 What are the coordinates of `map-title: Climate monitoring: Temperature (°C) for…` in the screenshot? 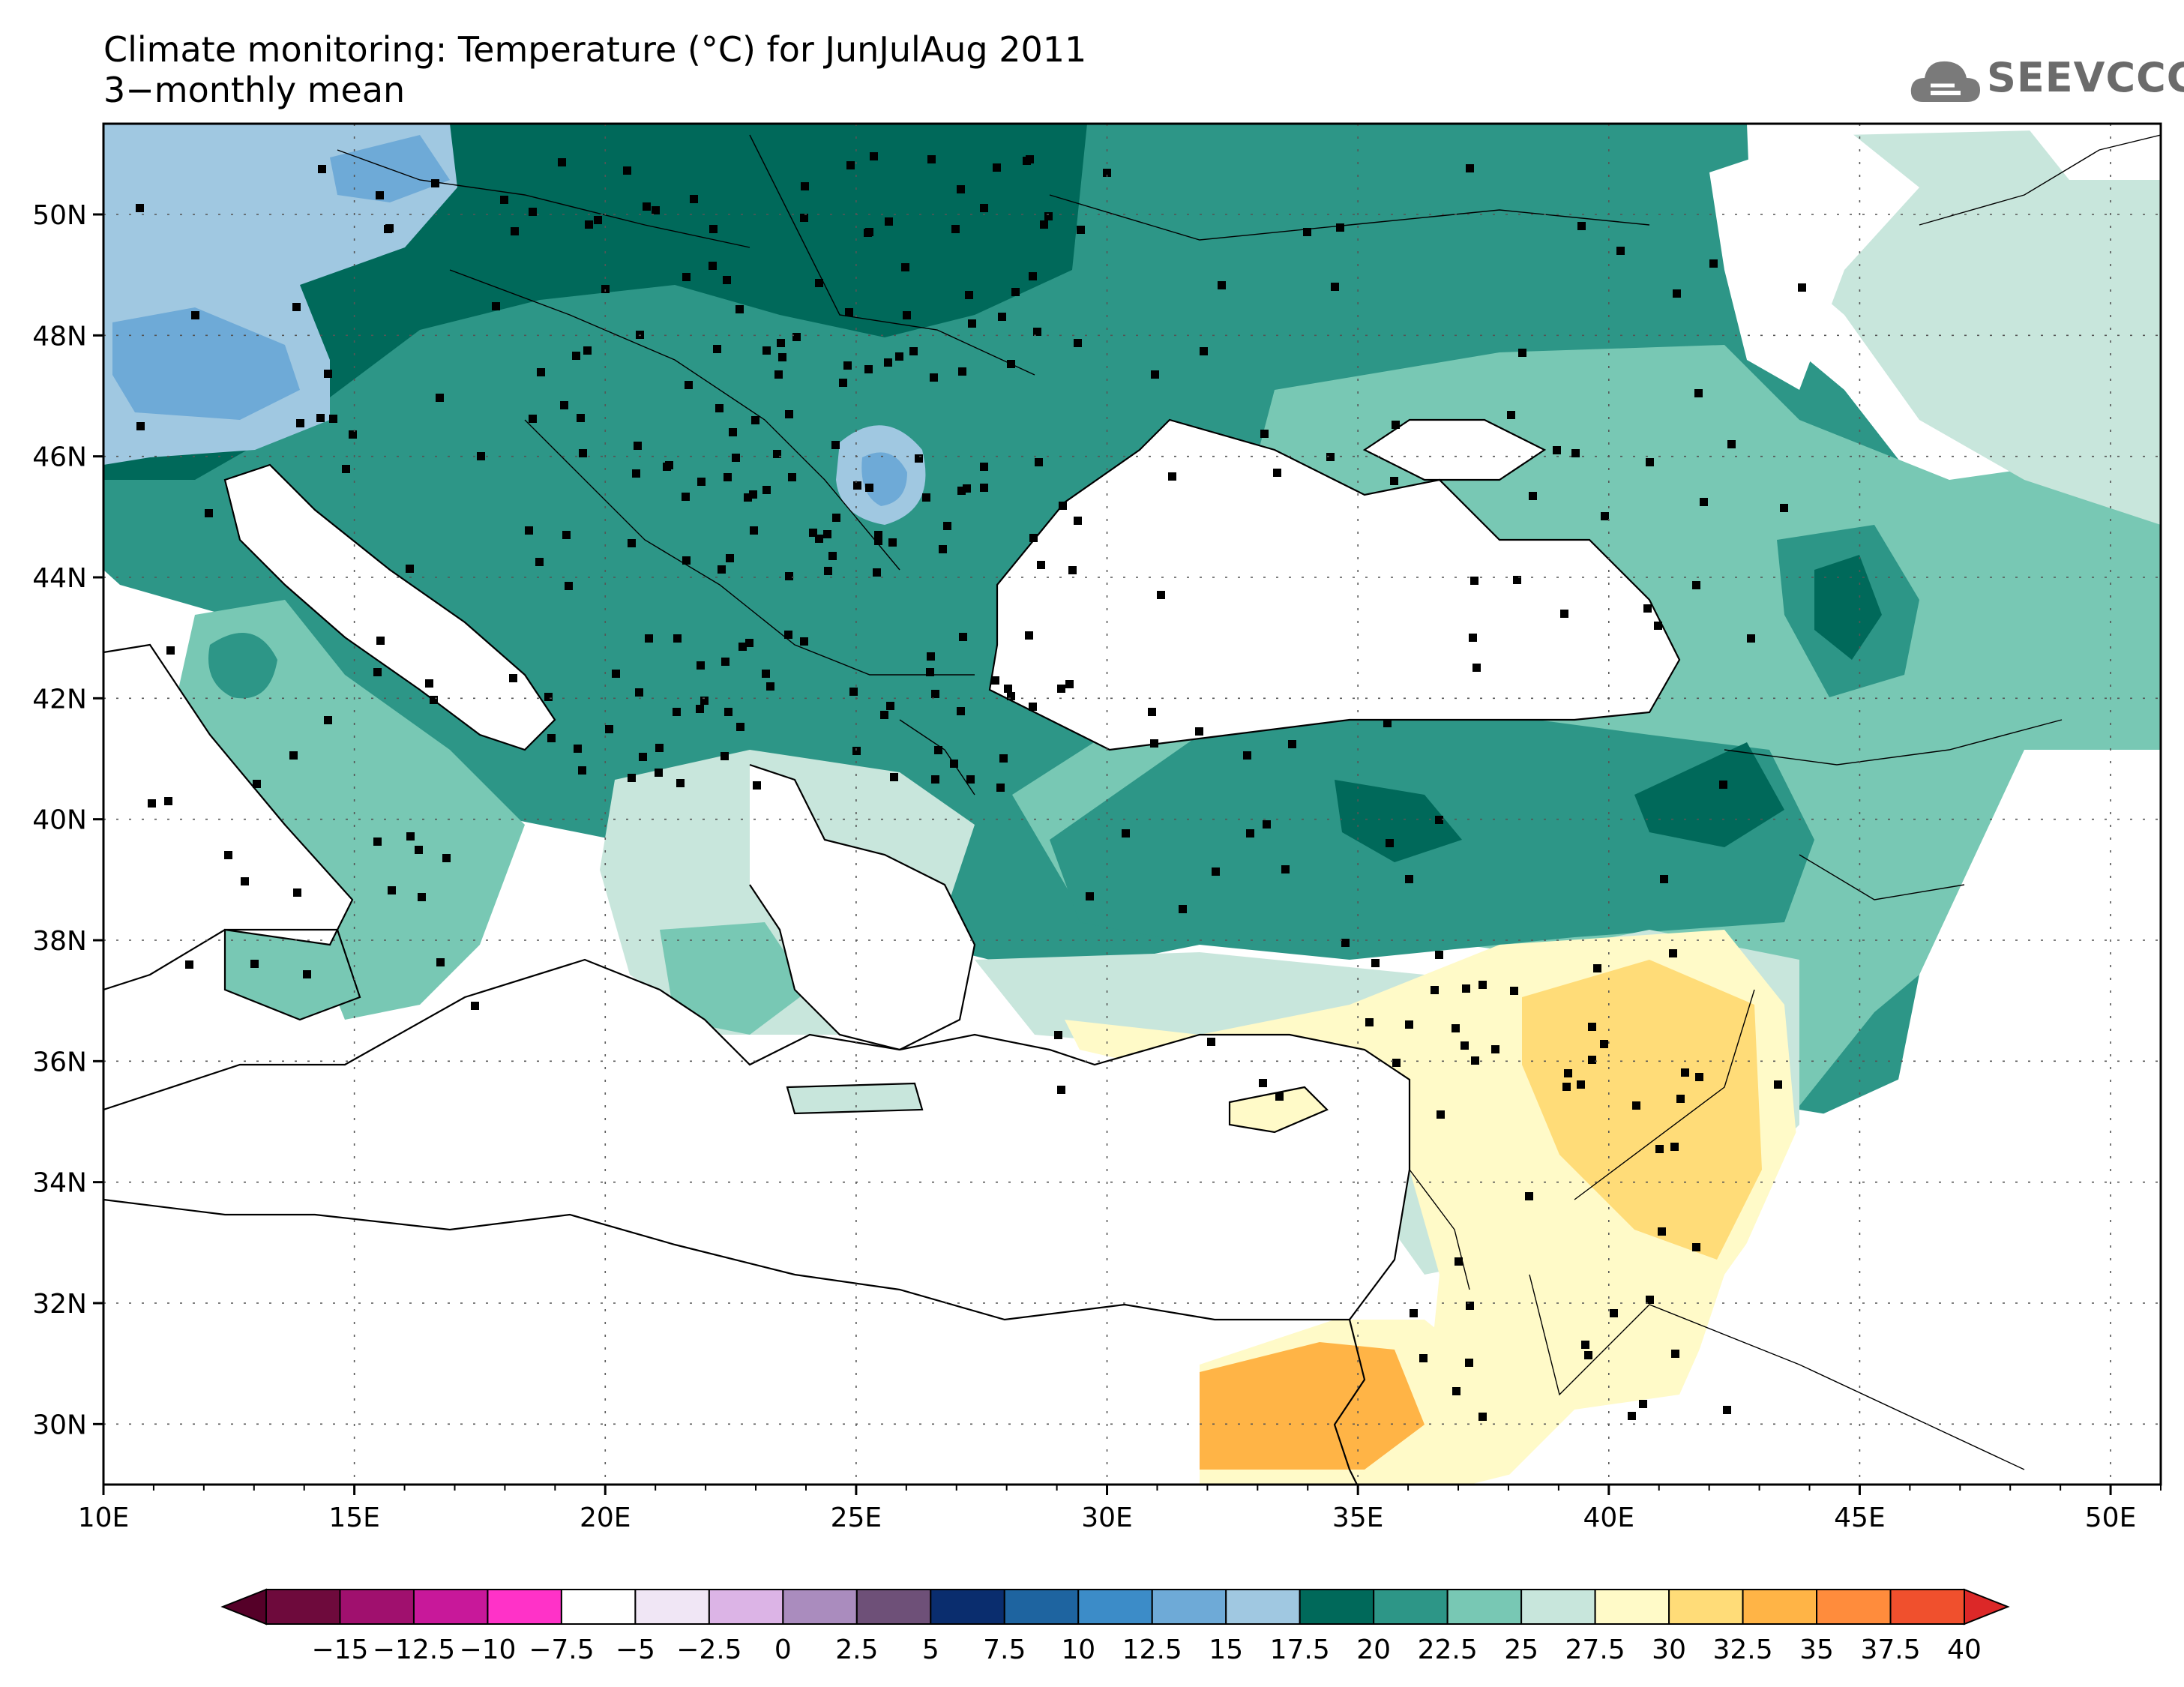 It's located at (595, 49).